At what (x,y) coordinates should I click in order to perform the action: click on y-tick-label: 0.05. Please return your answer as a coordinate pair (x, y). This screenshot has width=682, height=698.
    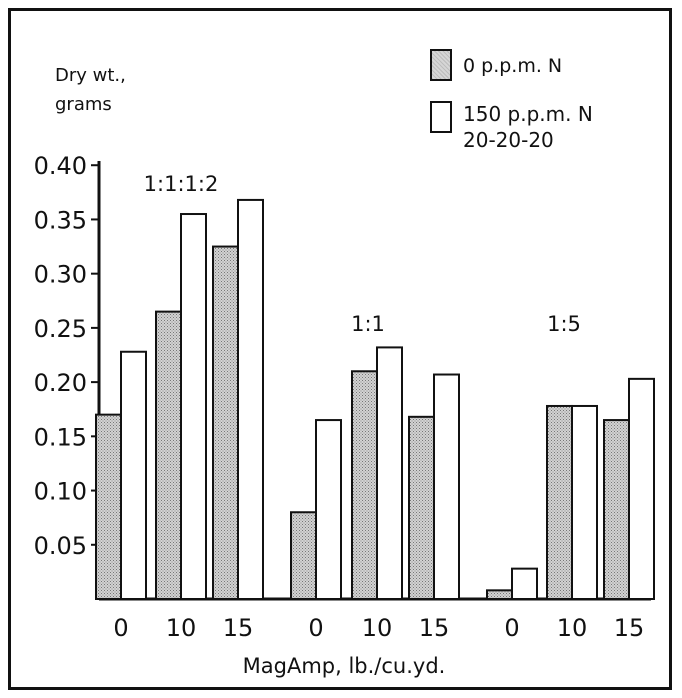
    Looking at the image, I should click on (60, 546).